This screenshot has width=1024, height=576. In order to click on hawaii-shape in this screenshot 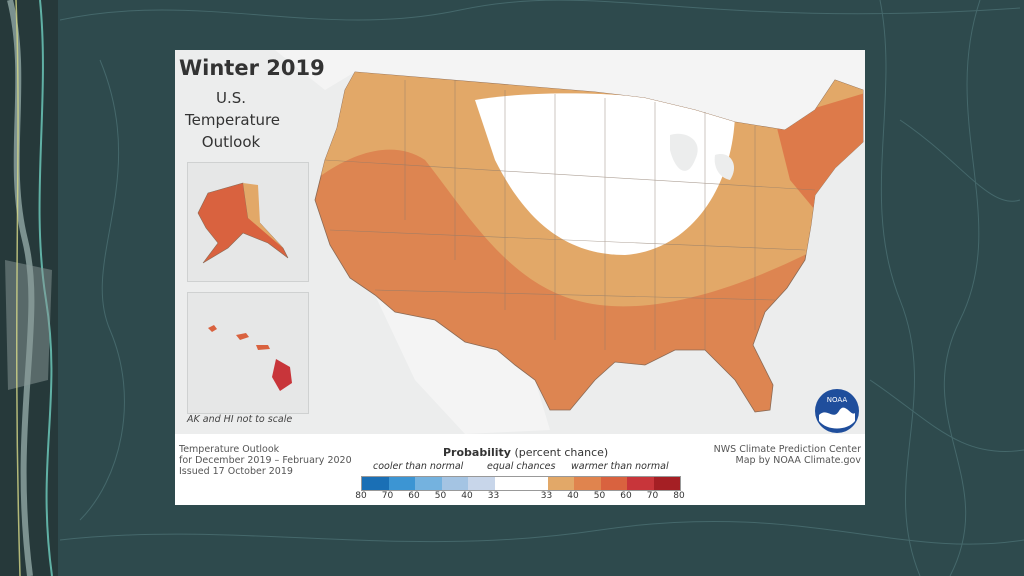, I will do `click(282, 375)`.